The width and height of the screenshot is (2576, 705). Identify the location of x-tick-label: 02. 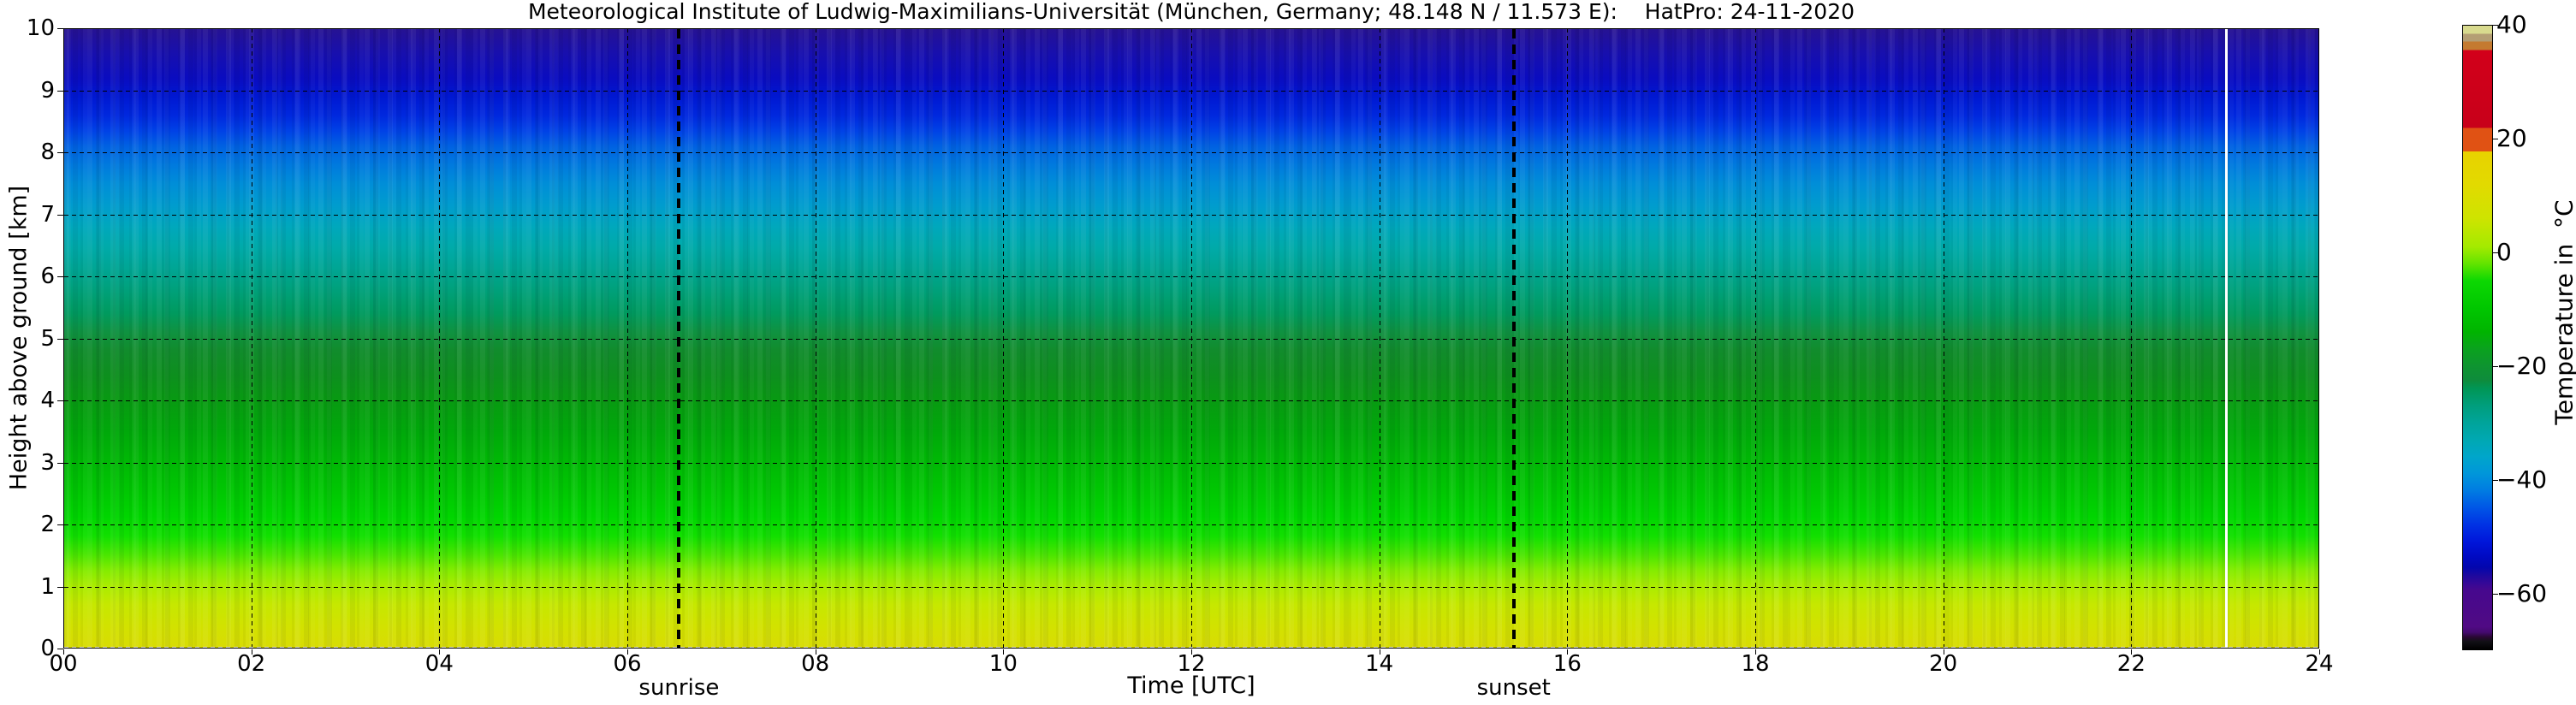
(251, 664).